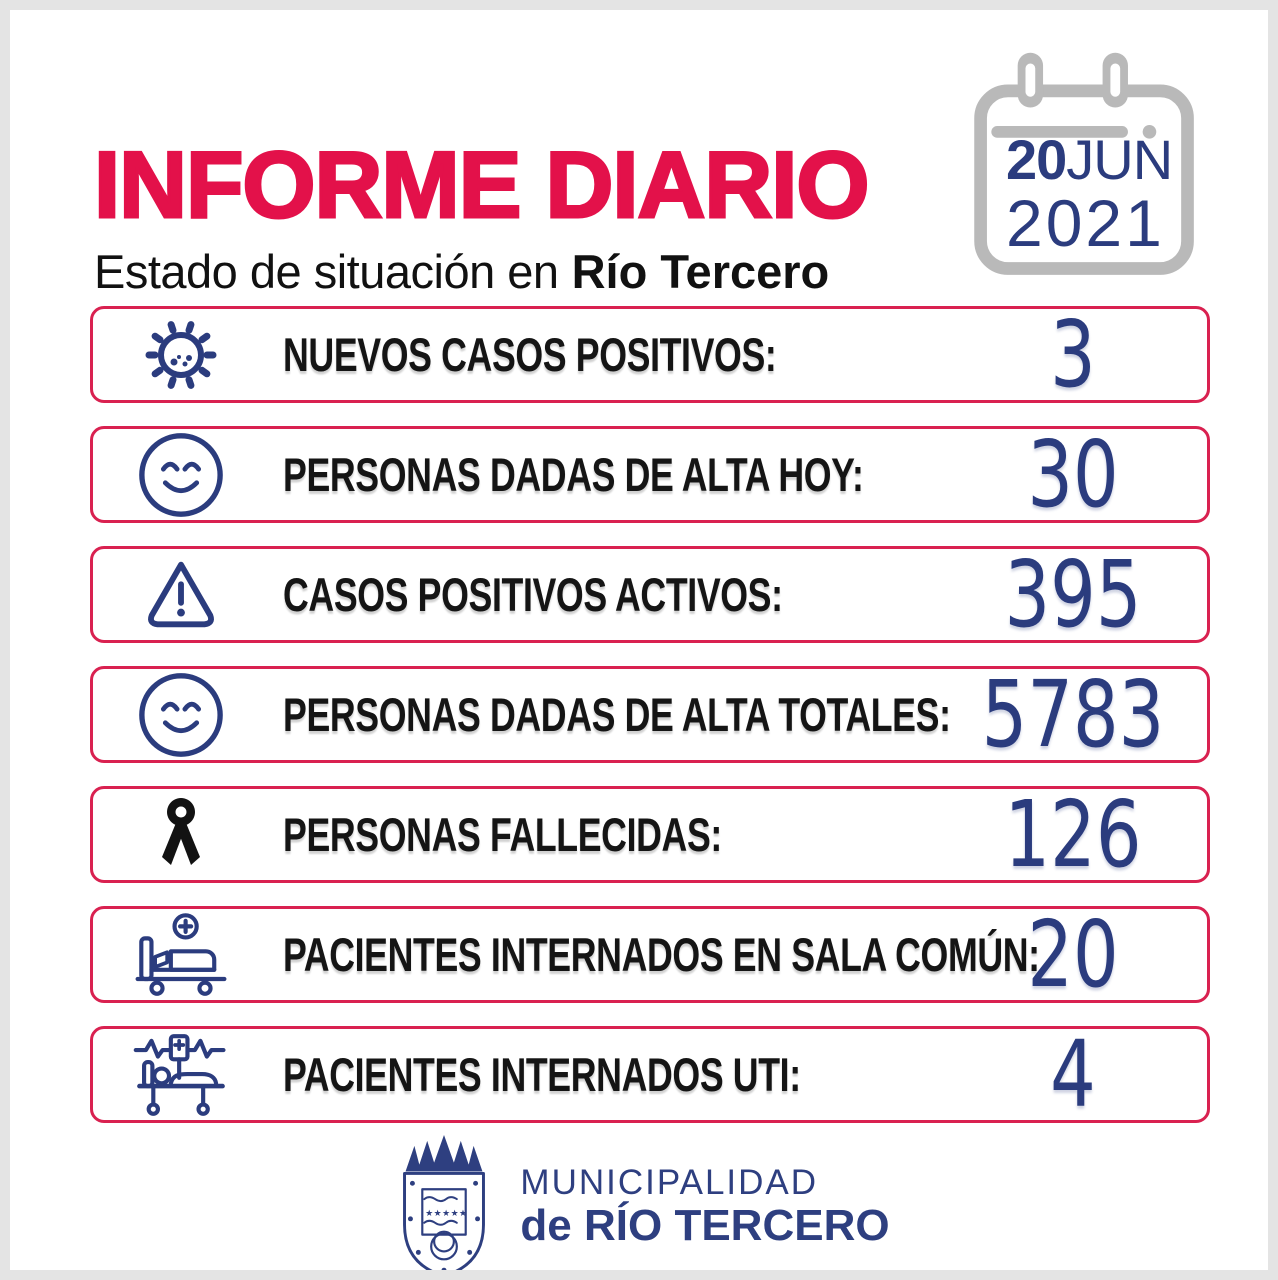 This screenshot has width=1278, height=1280. I want to click on municipality-crest-icon: ★★★★★, so click(444, 1202).